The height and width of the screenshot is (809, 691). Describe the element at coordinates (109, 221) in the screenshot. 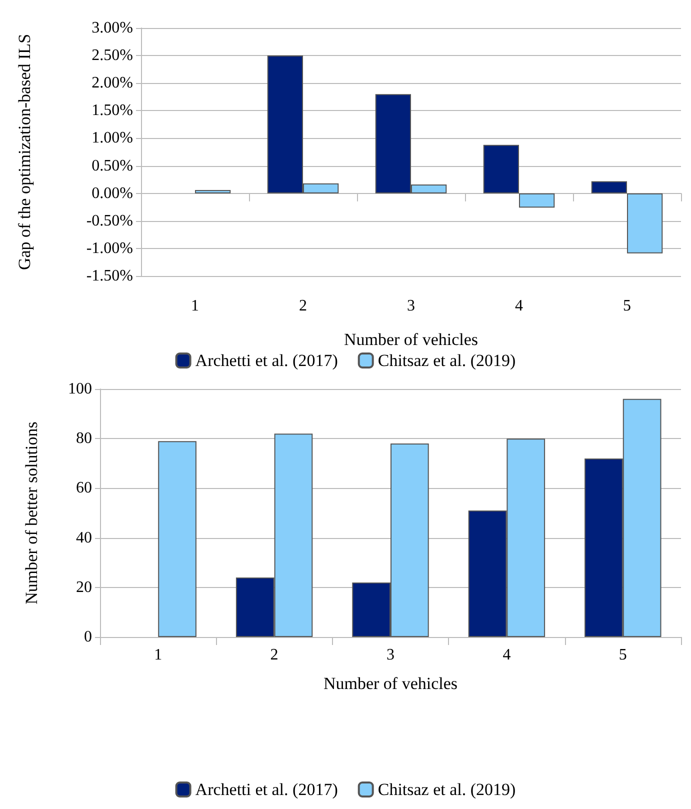

I see `y-tick-label: -0.50%` at that location.